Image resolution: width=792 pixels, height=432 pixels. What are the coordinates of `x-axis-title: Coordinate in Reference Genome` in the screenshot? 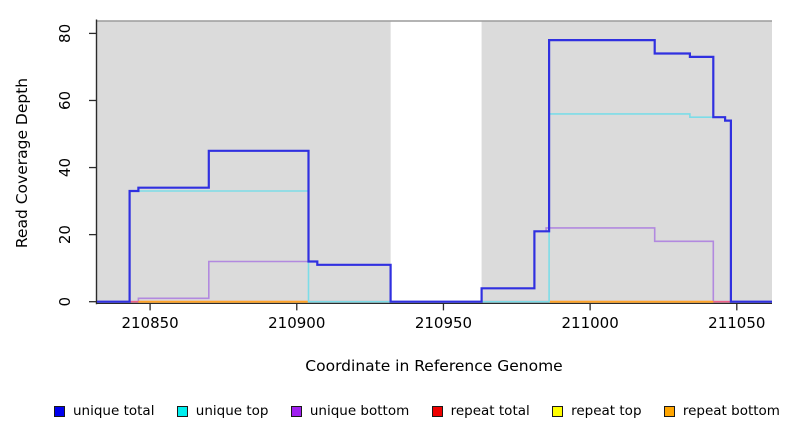 It's located at (433, 366).